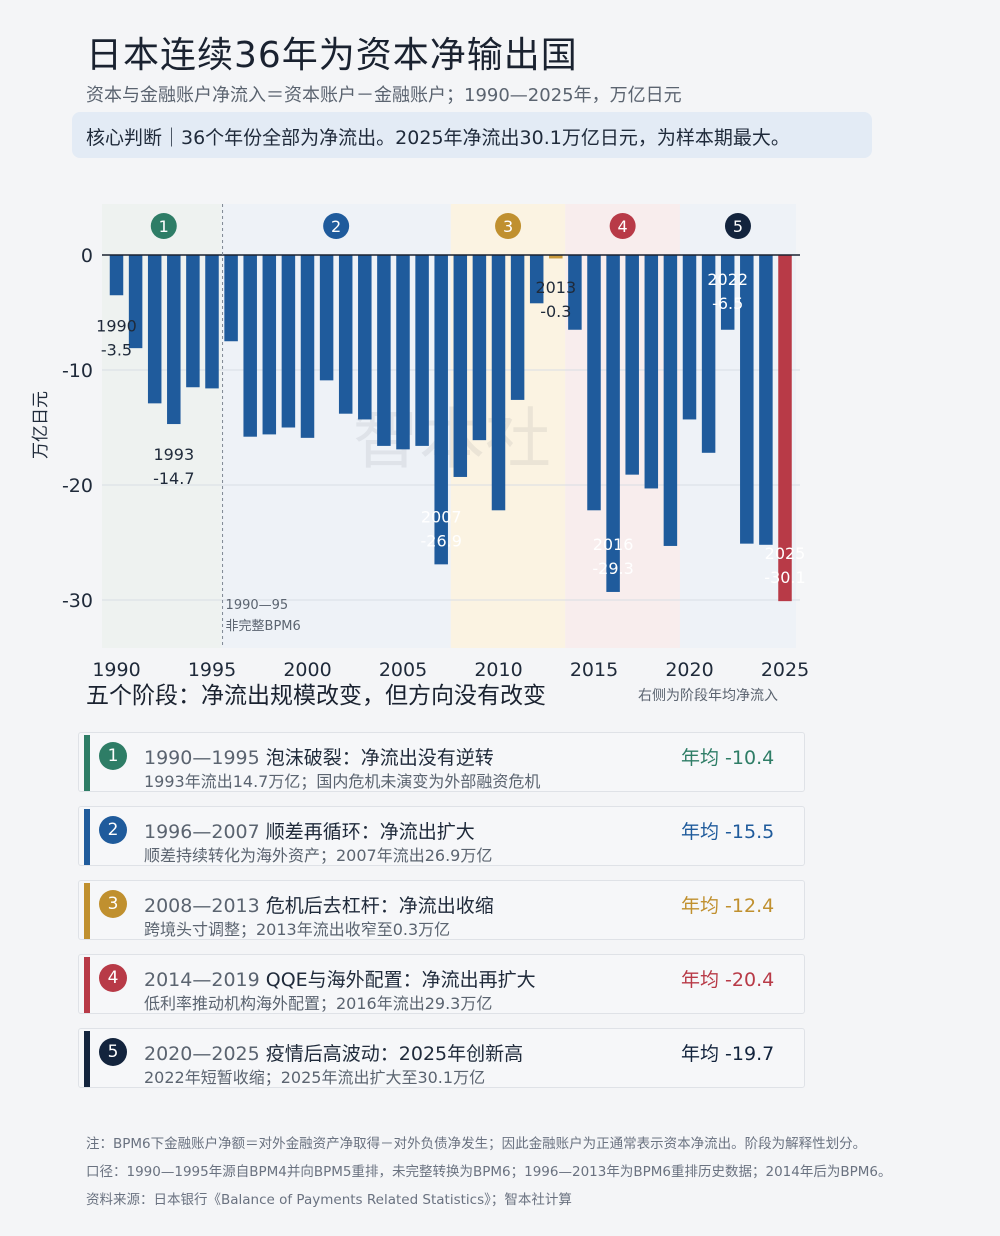 The image size is (1000, 1236). I want to click on annotation-value-2016: -29.3, so click(612, 568).